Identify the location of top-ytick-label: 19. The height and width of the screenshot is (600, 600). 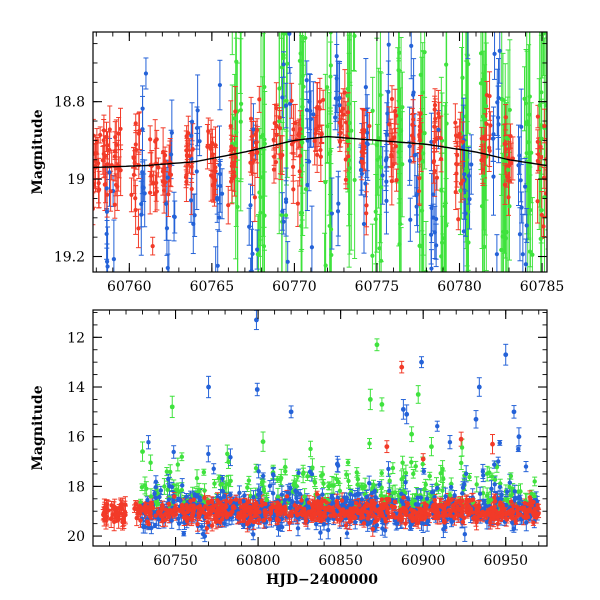
(76, 180).